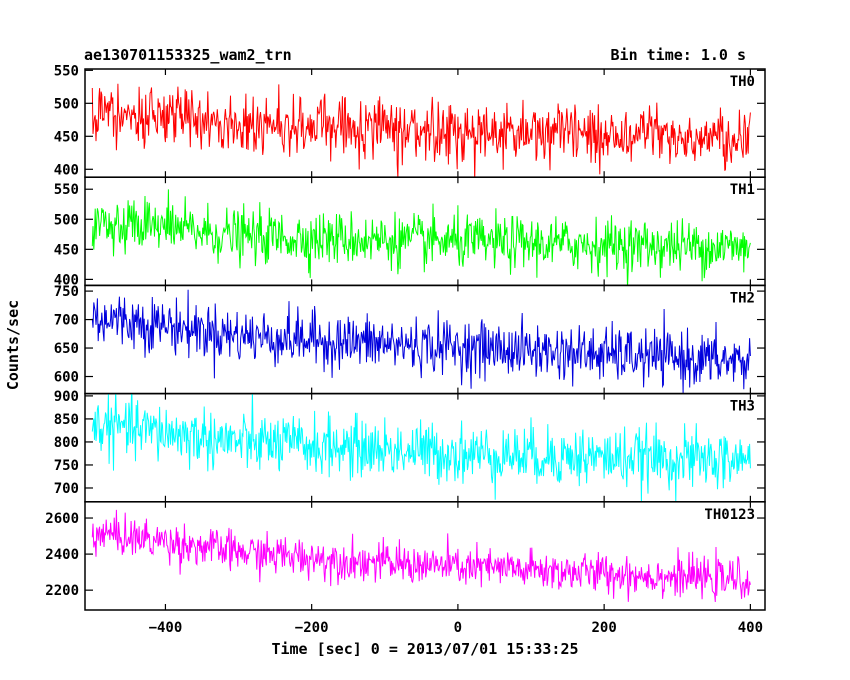 This screenshot has height=680, width=850. What do you see at coordinates (66, 349) in the screenshot?
I see `y-tick-label: 650` at bounding box center [66, 349].